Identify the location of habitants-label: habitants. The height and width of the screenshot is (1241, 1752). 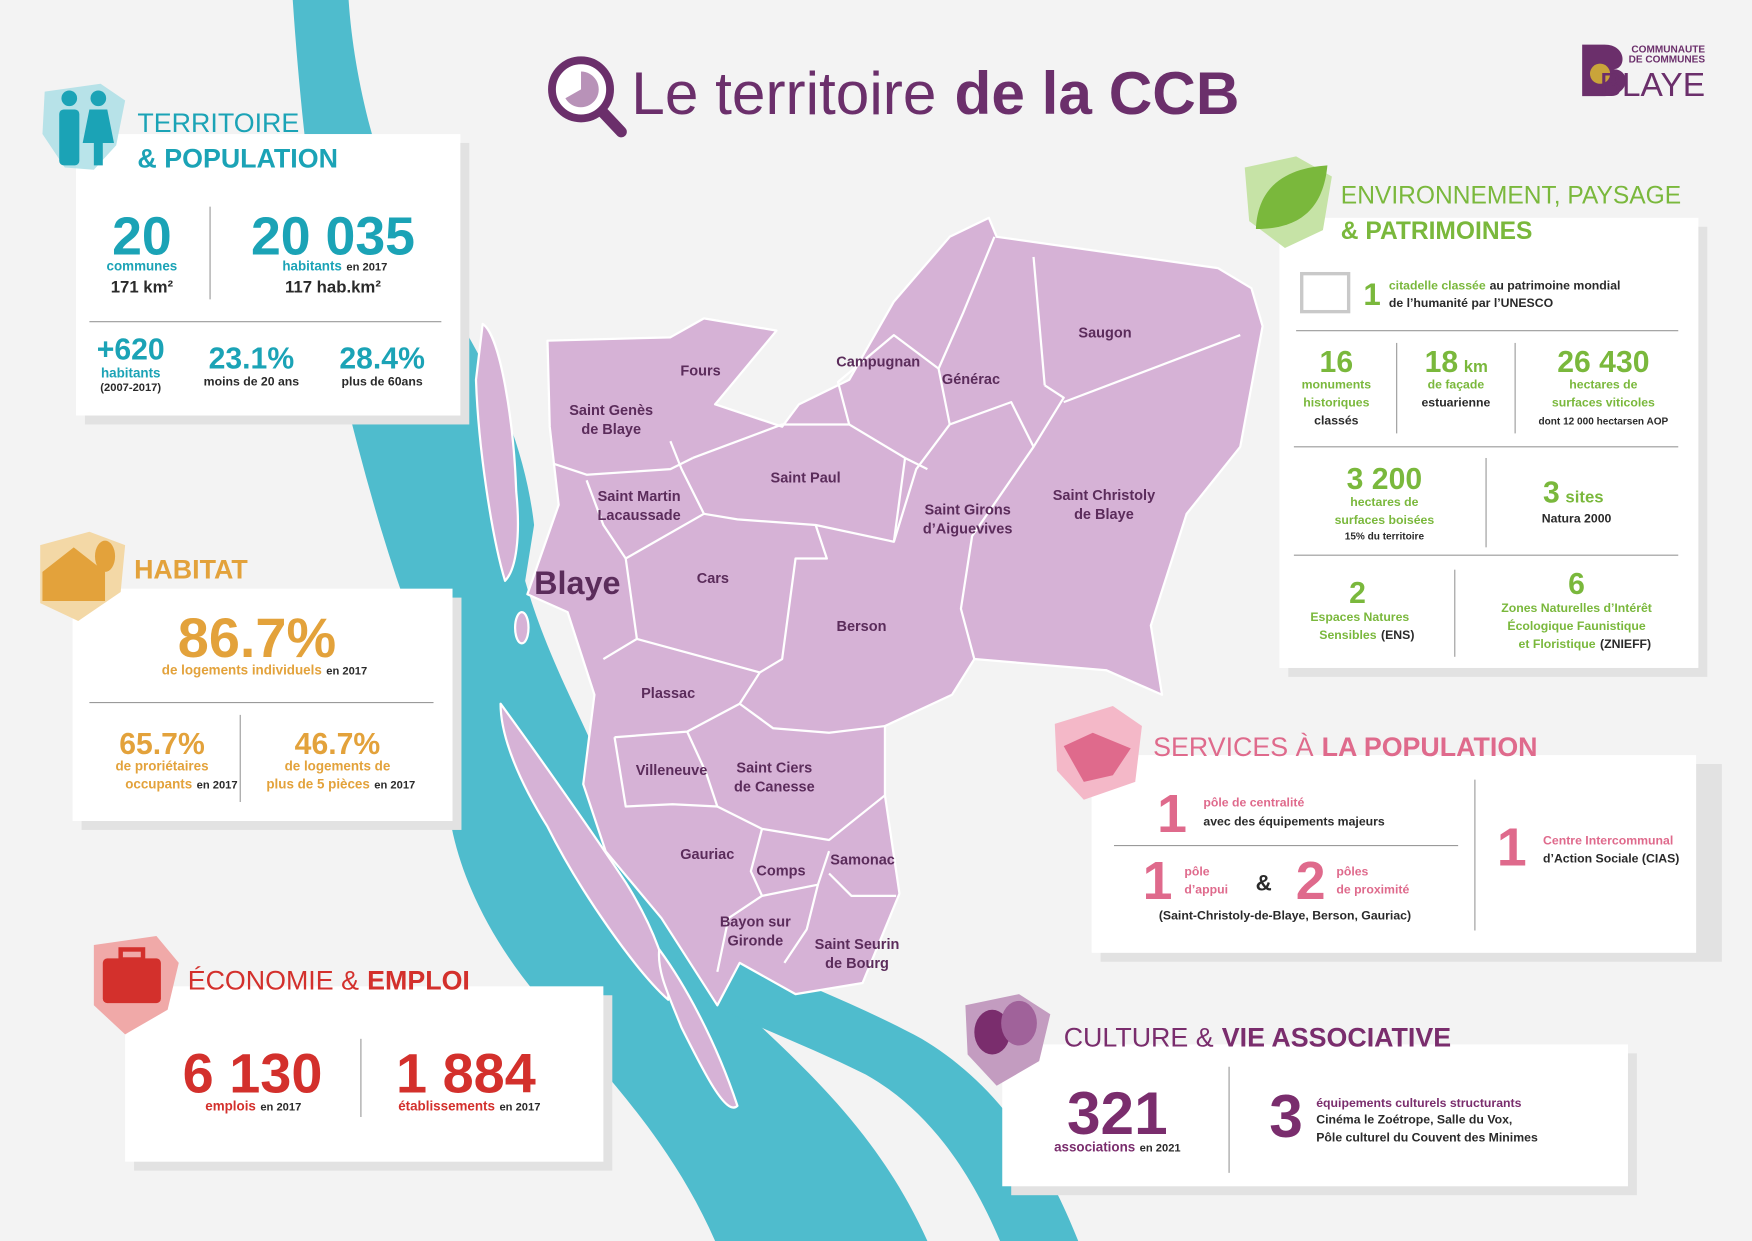
(312, 265).